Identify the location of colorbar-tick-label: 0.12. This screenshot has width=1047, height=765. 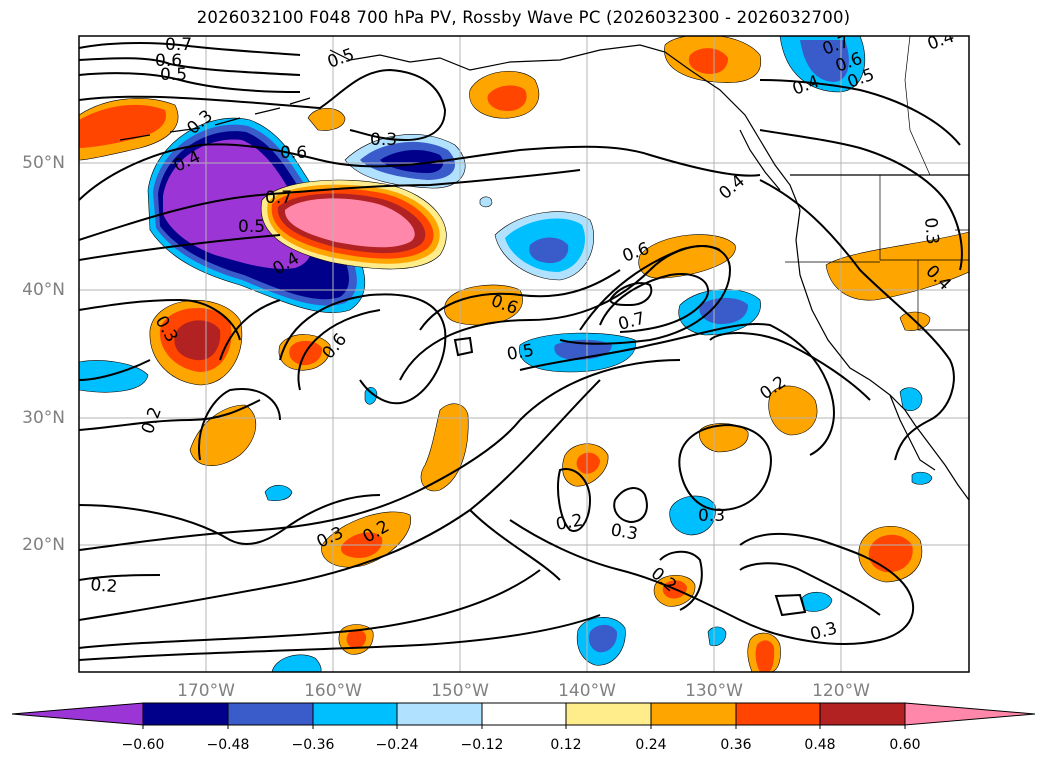
(566, 745).